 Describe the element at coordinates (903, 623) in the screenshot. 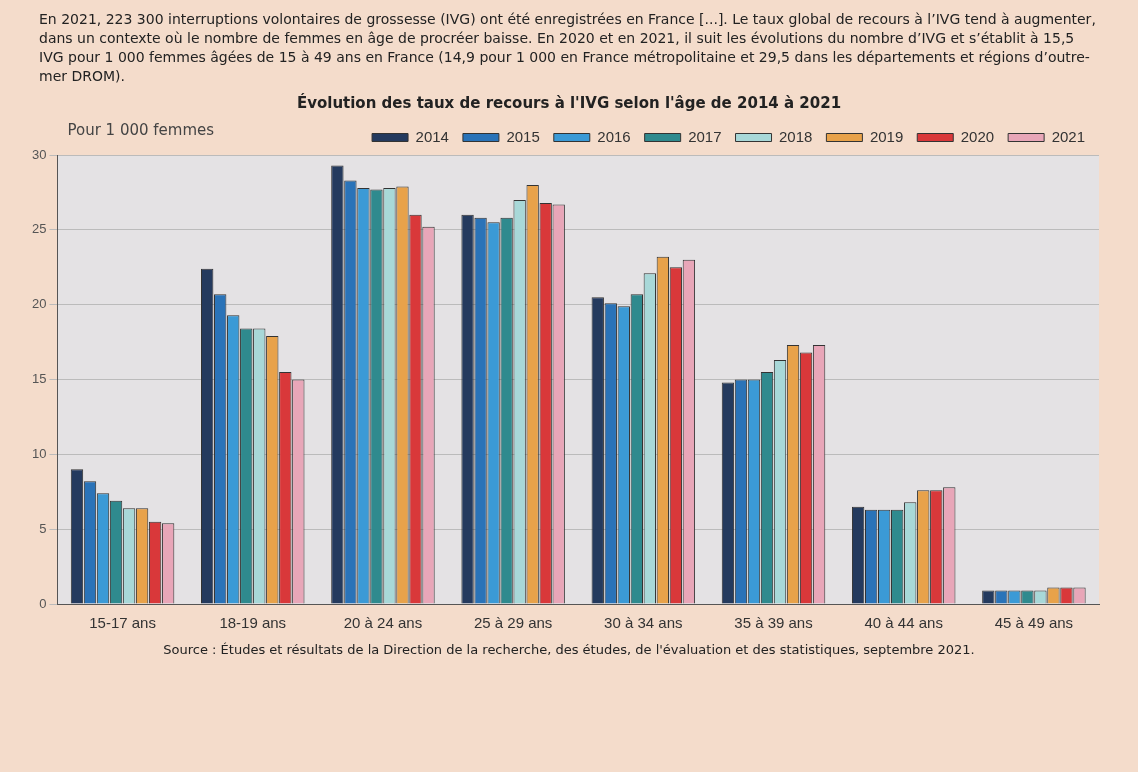

I see `x-tick-label: 40 à 44 ans` at that location.